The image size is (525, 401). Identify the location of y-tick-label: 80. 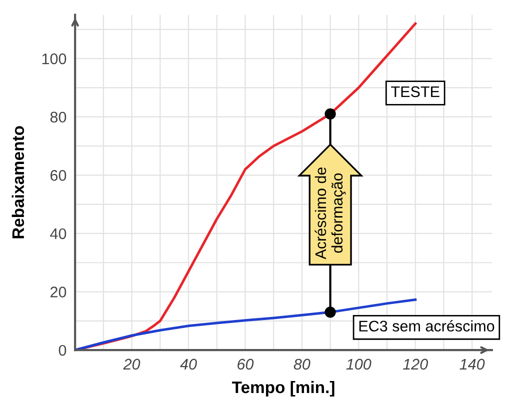
(58, 117).